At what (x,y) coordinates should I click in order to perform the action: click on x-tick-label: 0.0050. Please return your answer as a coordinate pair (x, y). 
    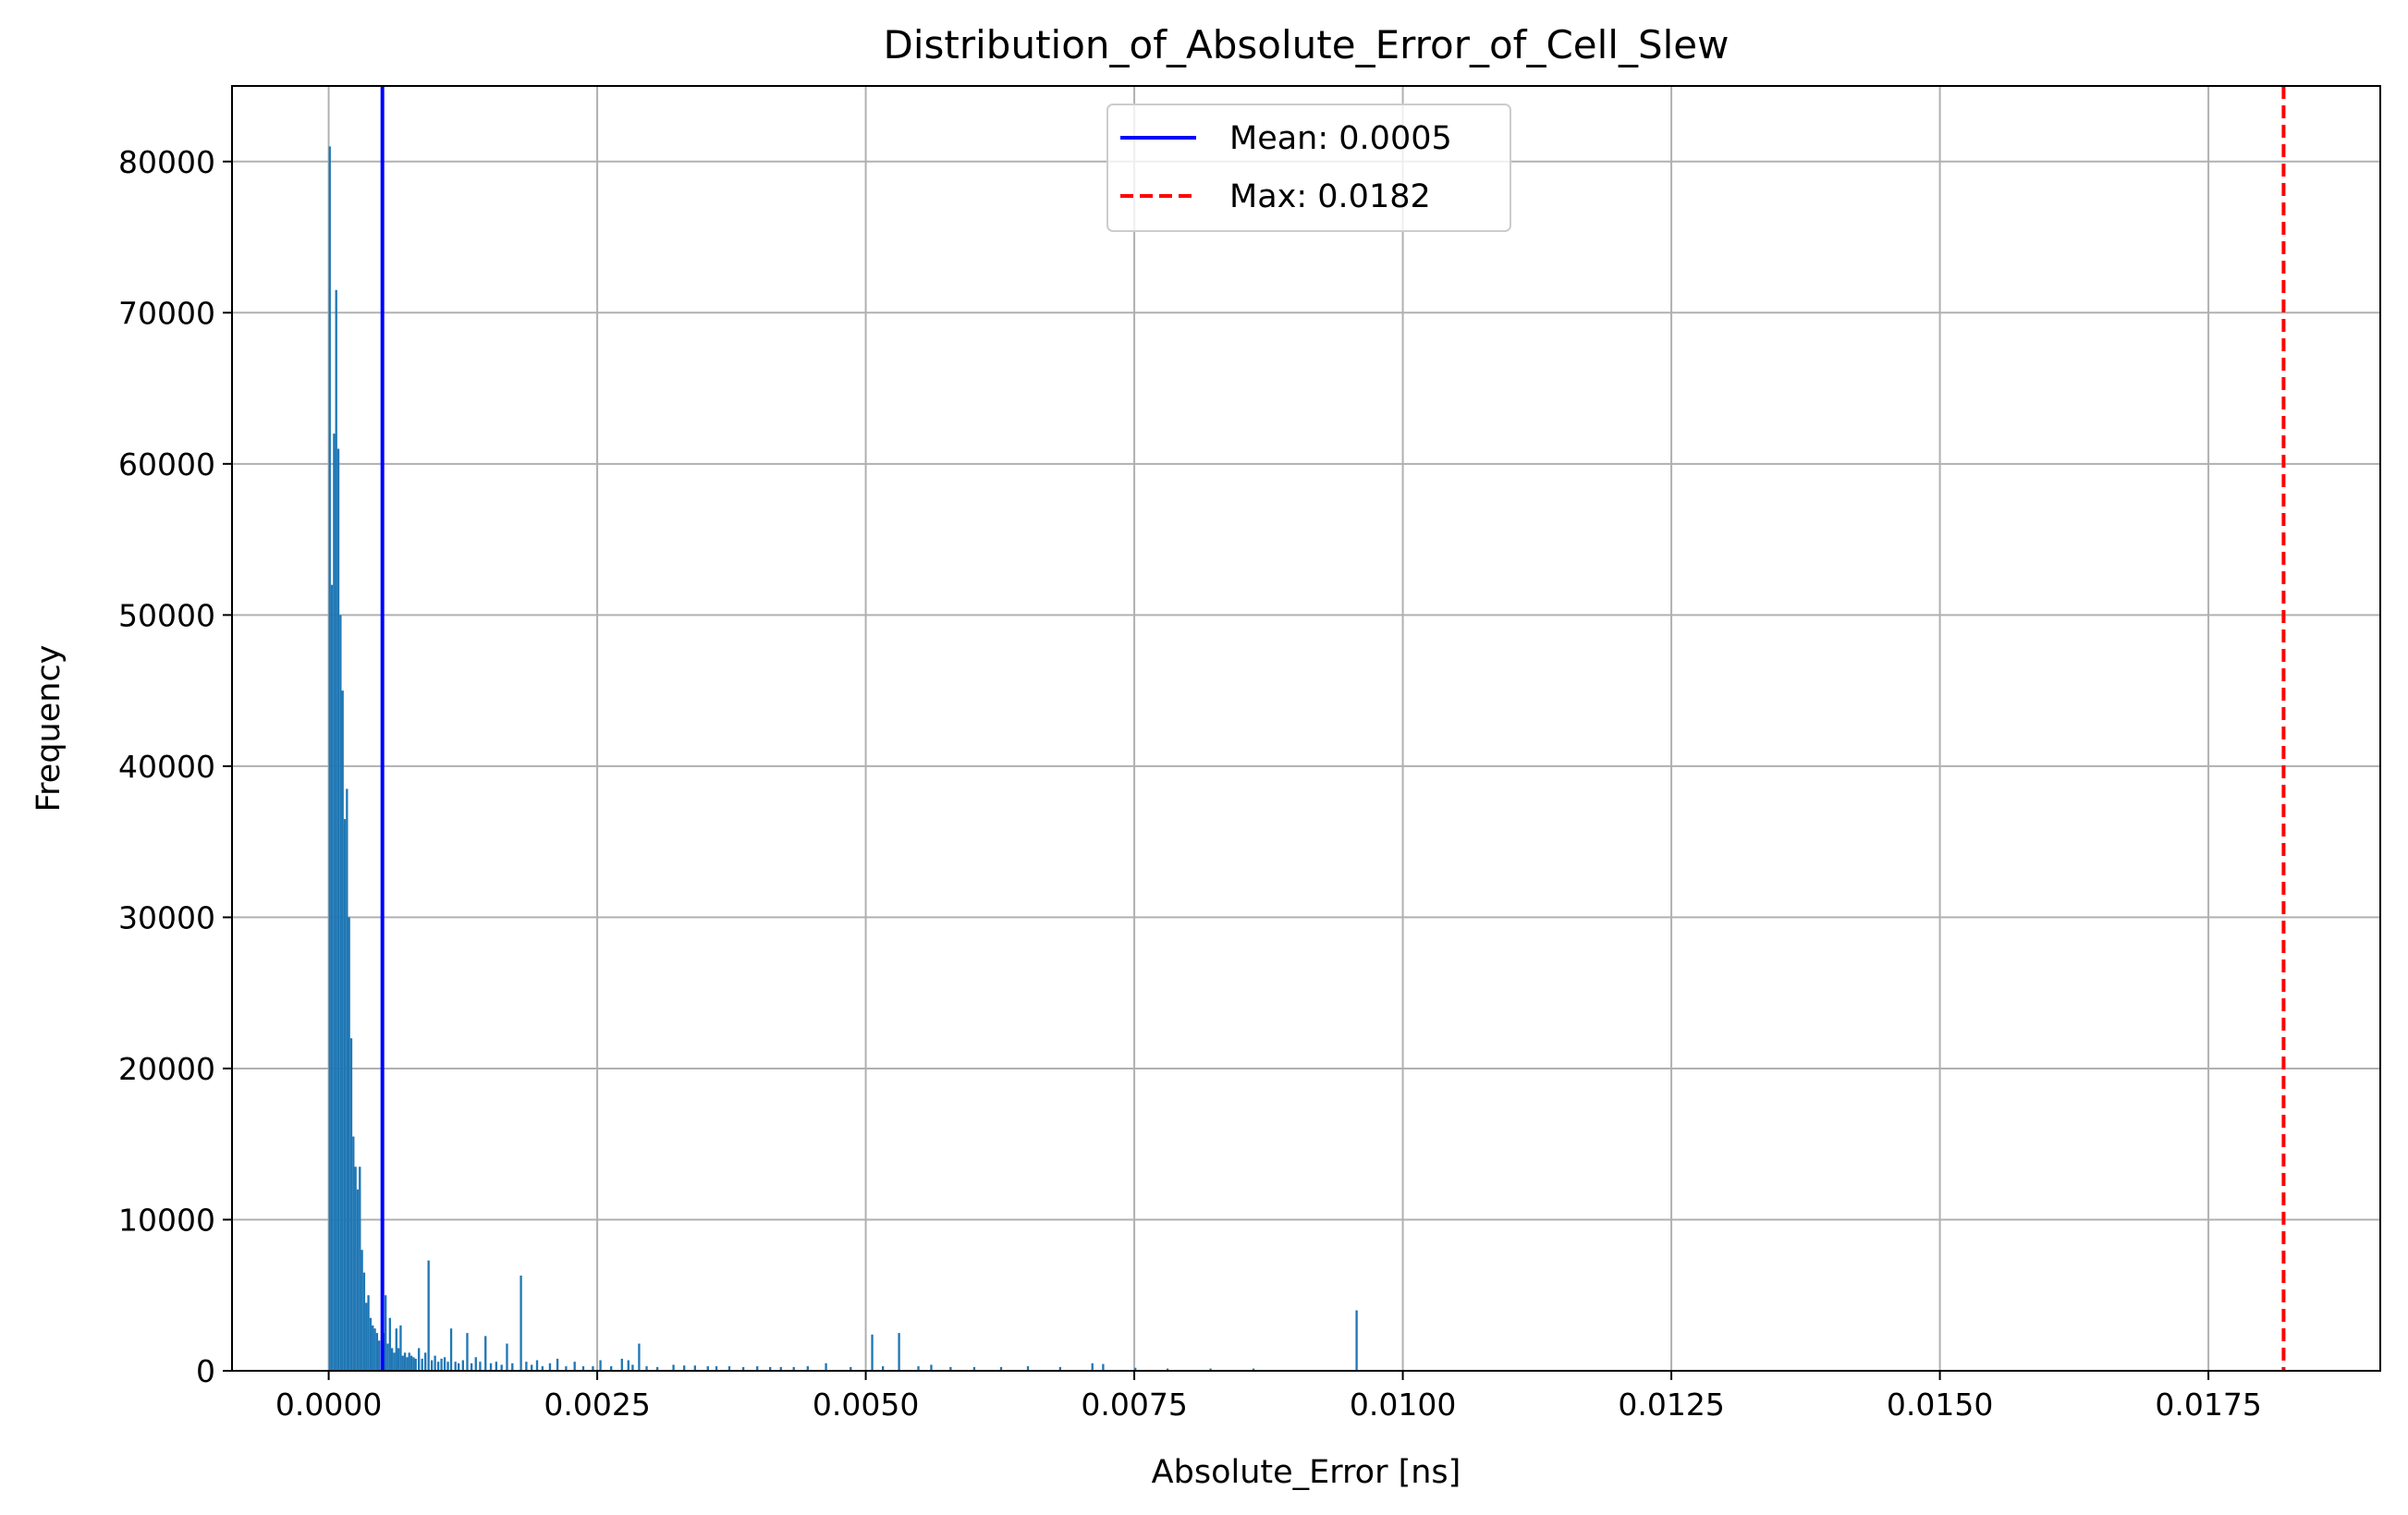
    Looking at the image, I should click on (866, 1405).